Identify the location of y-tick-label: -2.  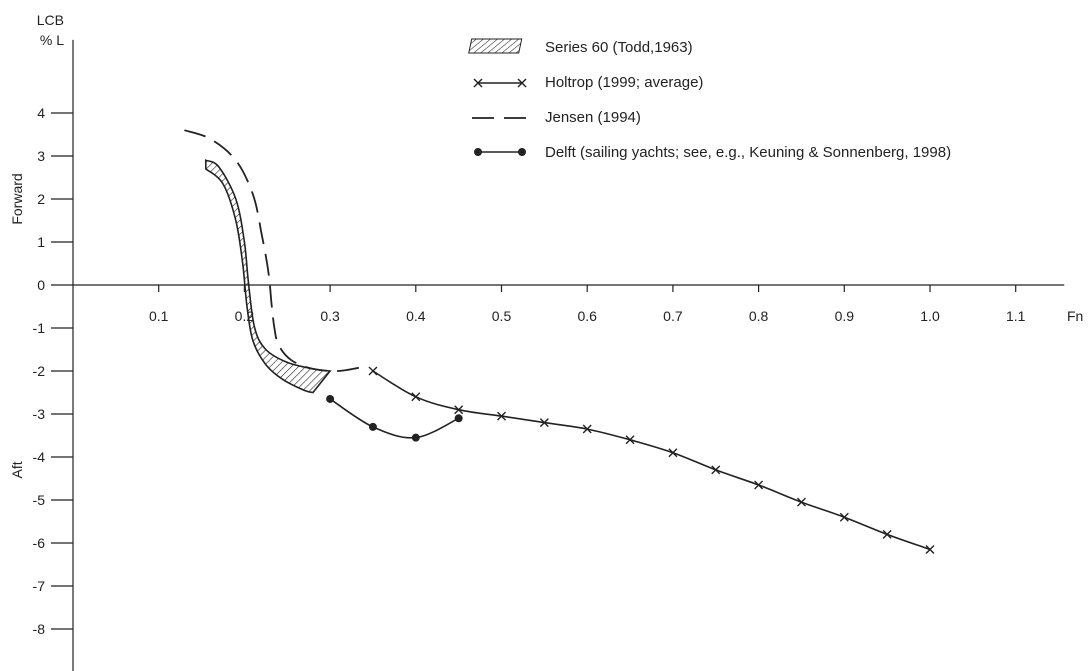
(39, 371).